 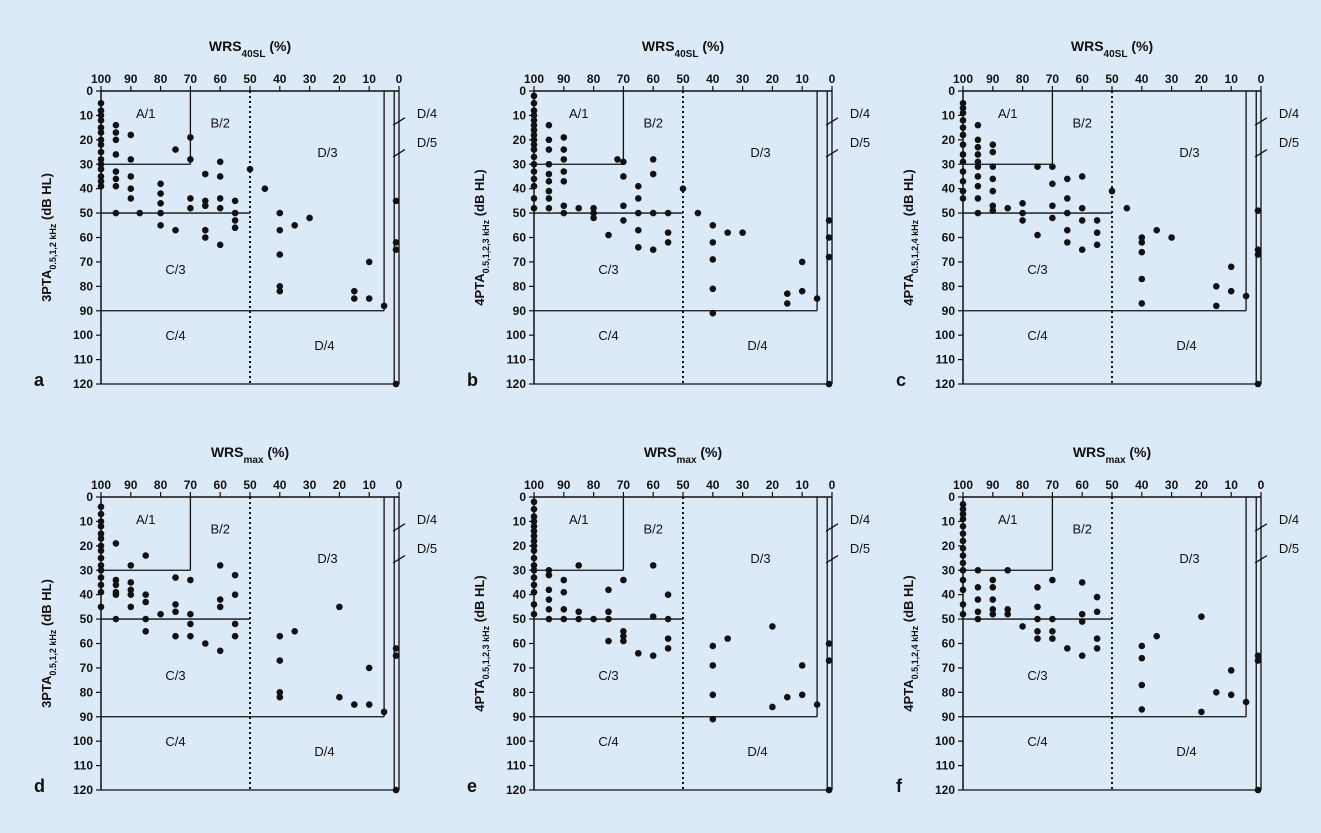 I want to click on x-tick-label: 70, so click(x=191, y=485).